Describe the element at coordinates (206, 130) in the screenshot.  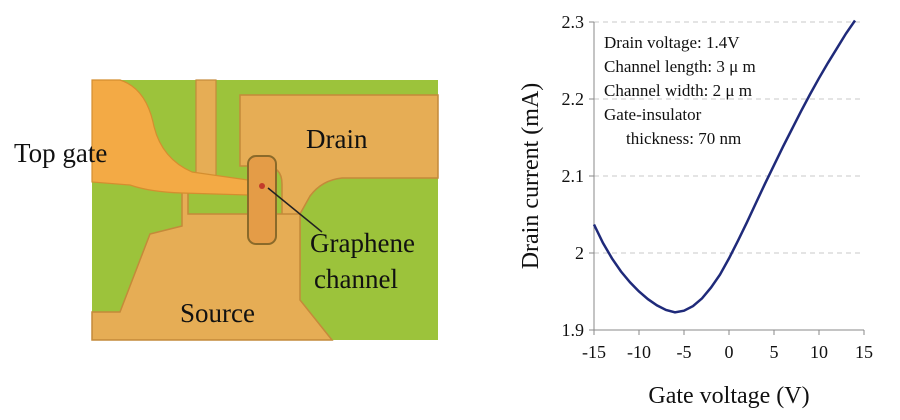
I see `gate-strip` at that location.